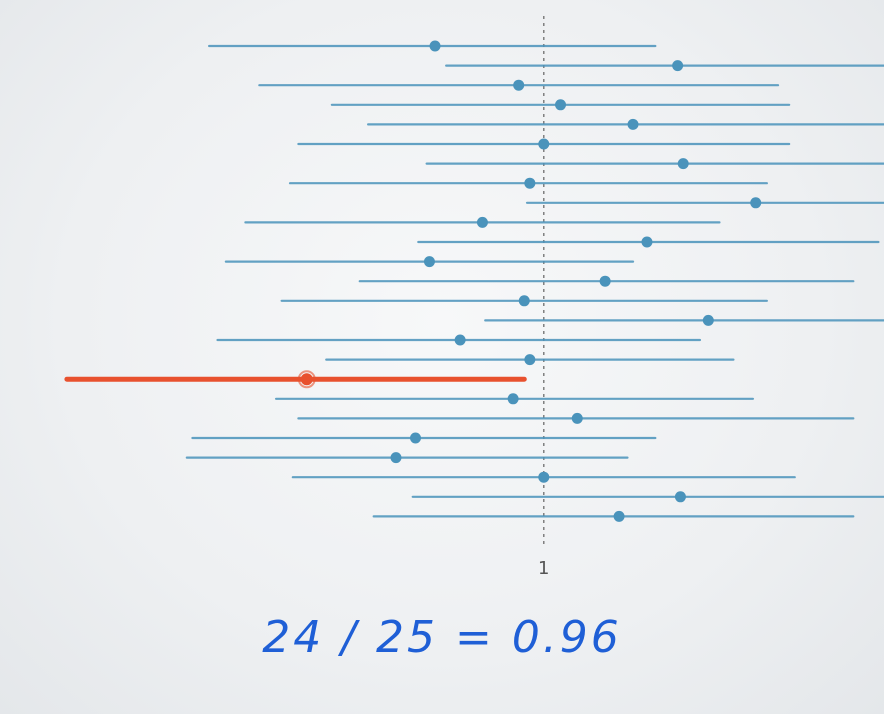  I want to click on point-estimate-ring, so click(306, 379).